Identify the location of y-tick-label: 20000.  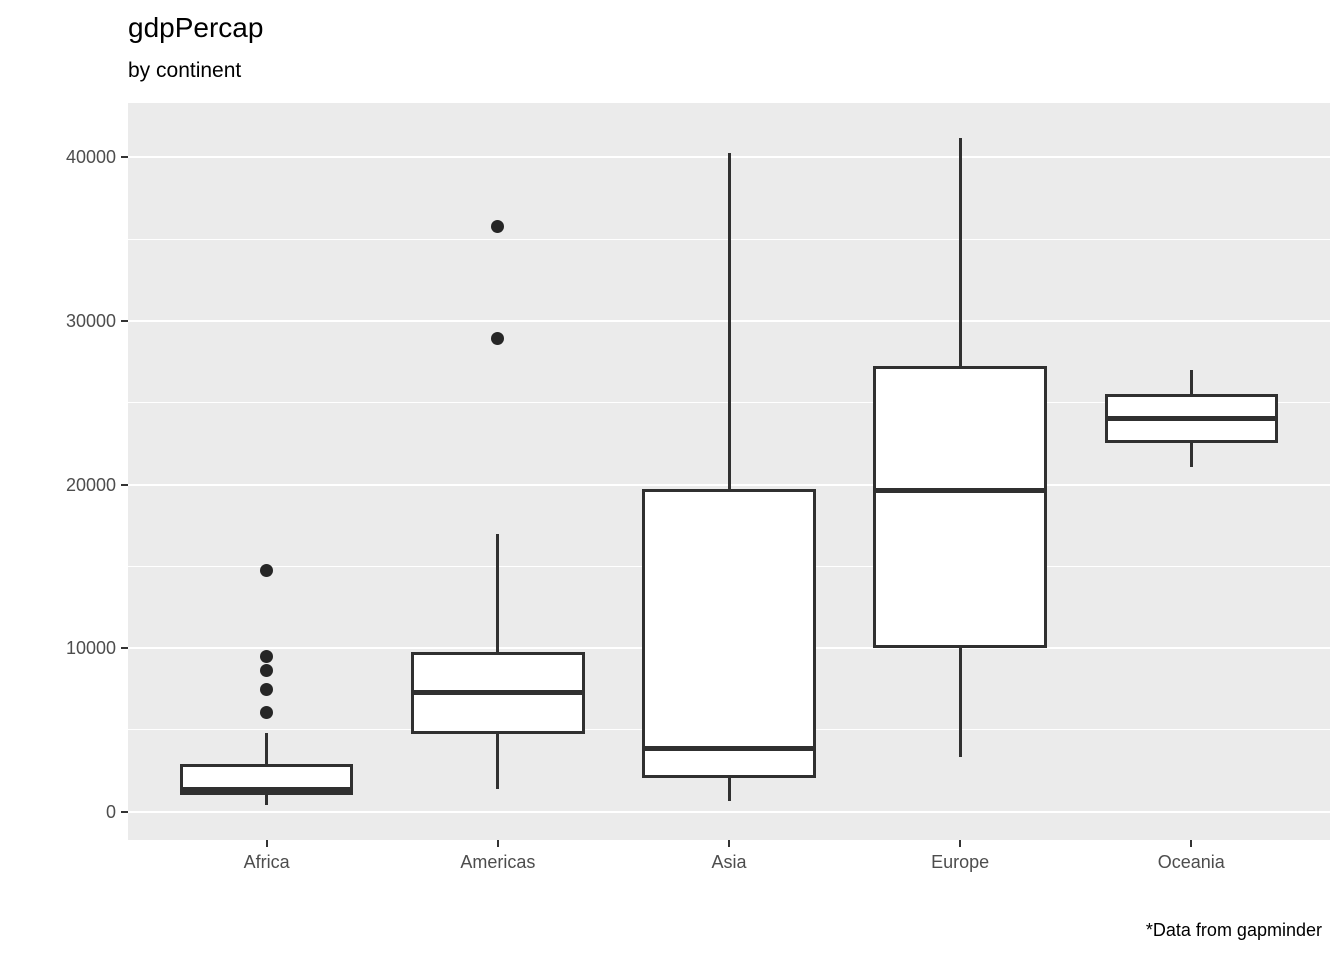
(90, 484).